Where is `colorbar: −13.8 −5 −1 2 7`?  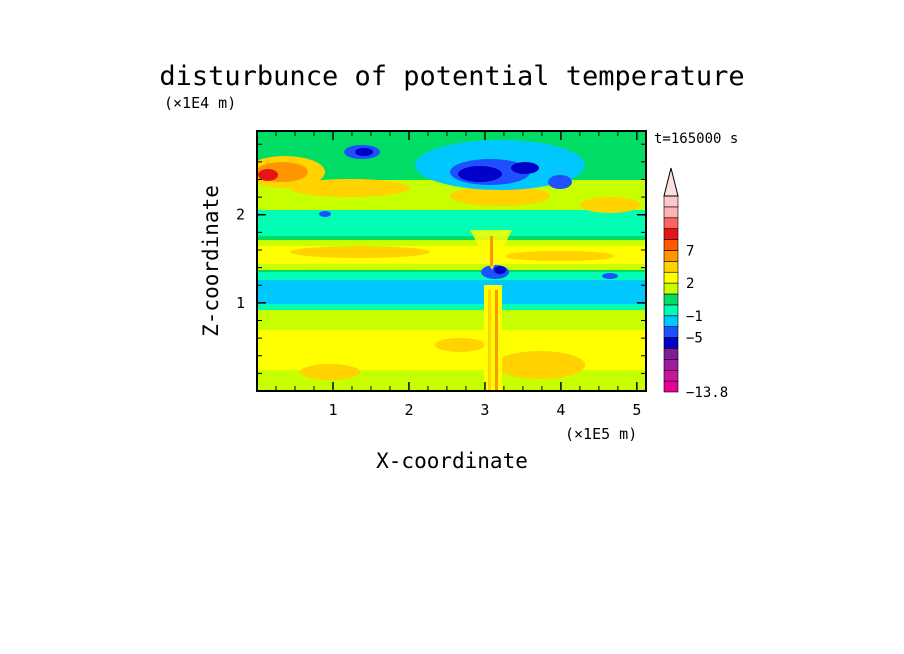
colorbar: −13.8 −5 −1 2 7 is located at coordinates (695, 284).